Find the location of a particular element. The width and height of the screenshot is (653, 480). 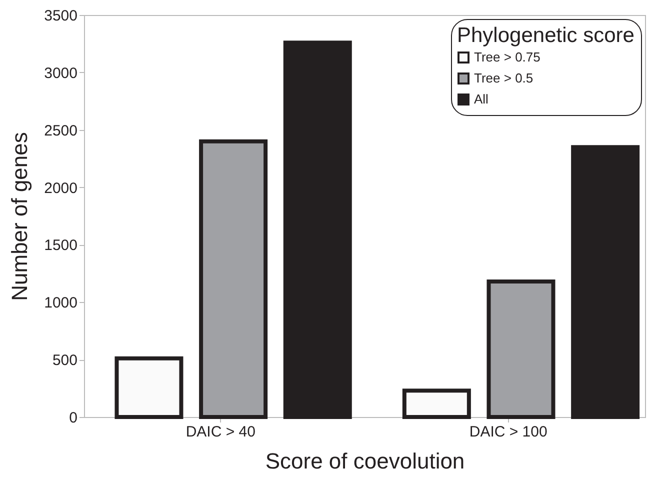

y-tick-label: 1000 is located at coordinates (61, 303).